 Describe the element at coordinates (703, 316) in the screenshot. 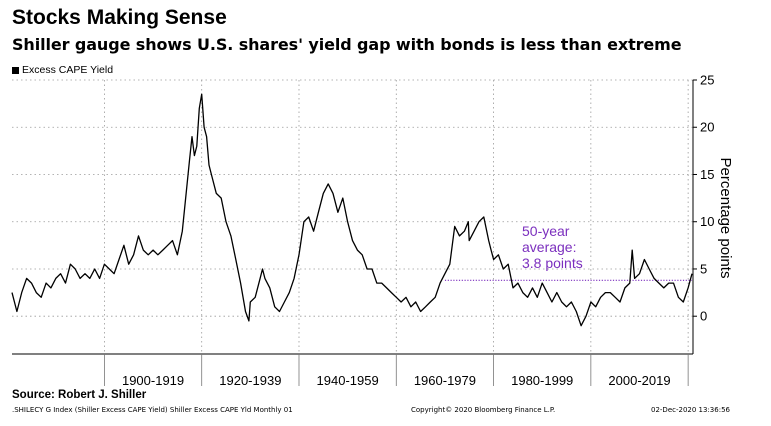

I see `y-tick-label-0: 0` at that location.